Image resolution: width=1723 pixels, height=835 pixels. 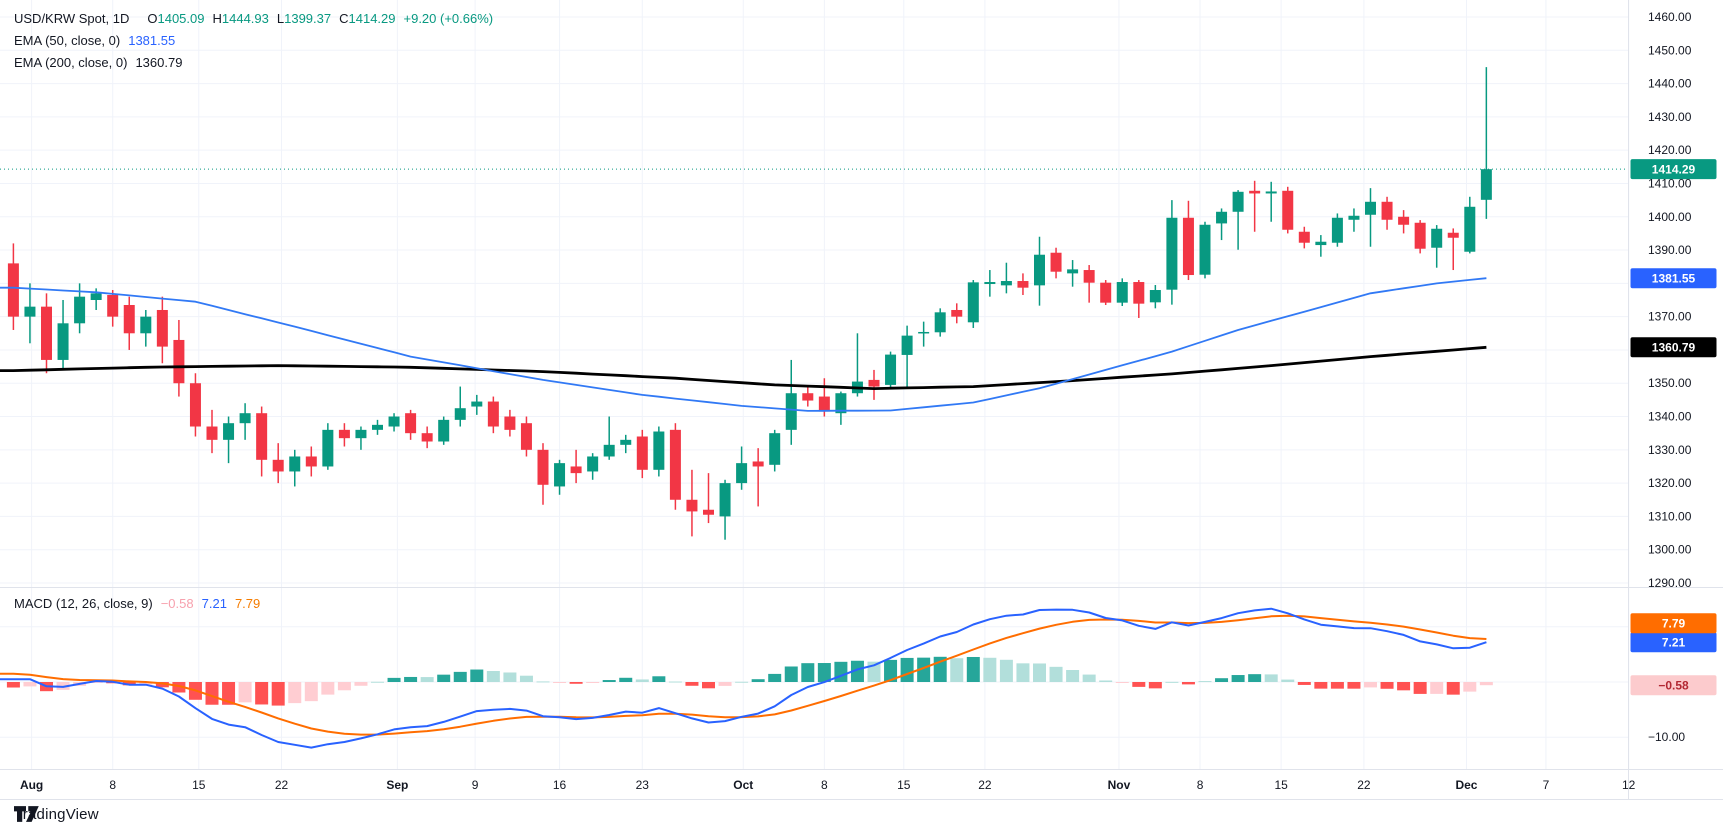 I want to click on macd-label: MACD (12, 26, close, 9), so click(x=83, y=603).